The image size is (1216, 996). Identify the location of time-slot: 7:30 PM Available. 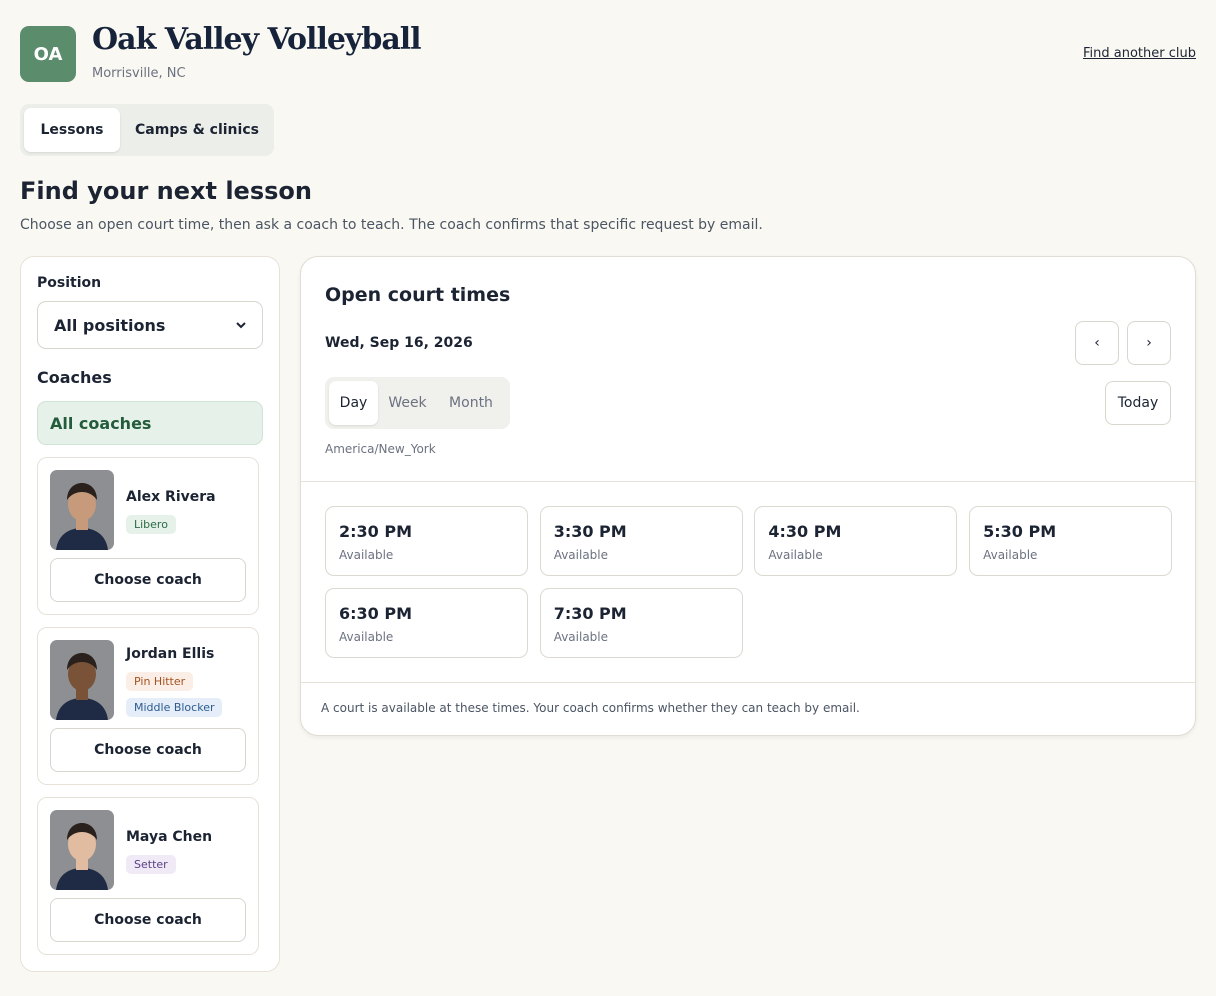
(641, 623).